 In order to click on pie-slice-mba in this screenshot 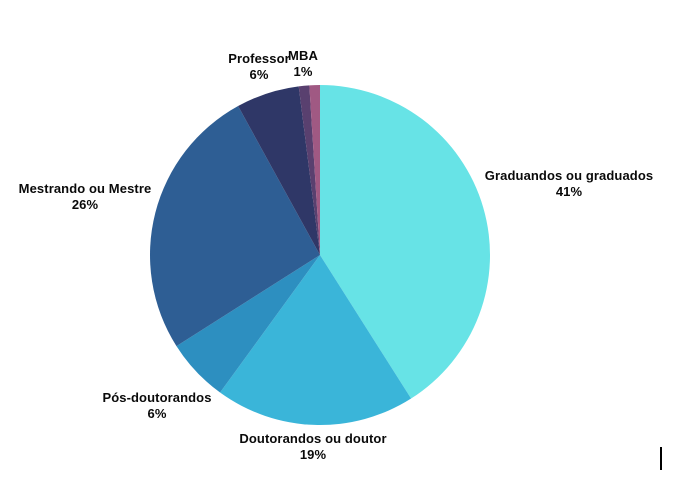, I will do `click(309, 170)`.